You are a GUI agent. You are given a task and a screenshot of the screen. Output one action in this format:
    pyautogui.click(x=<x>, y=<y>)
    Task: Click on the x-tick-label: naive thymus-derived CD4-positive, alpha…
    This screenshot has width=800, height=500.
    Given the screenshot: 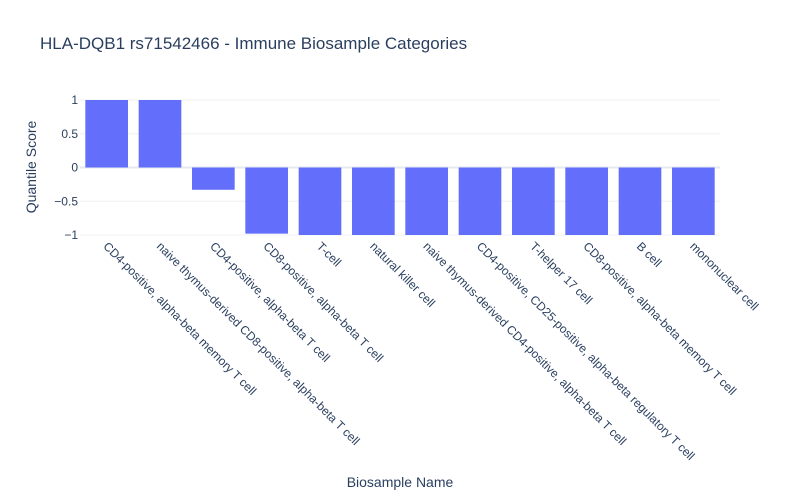 What is the action you would take?
    pyautogui.click(x=525, y=343)
    